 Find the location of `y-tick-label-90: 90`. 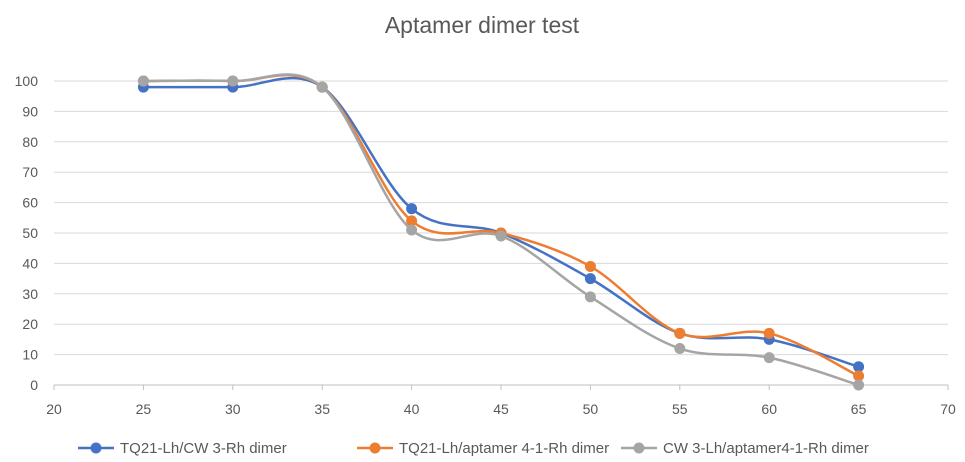

y-tick-label-90: 90 is located at coordinates (30, 111).